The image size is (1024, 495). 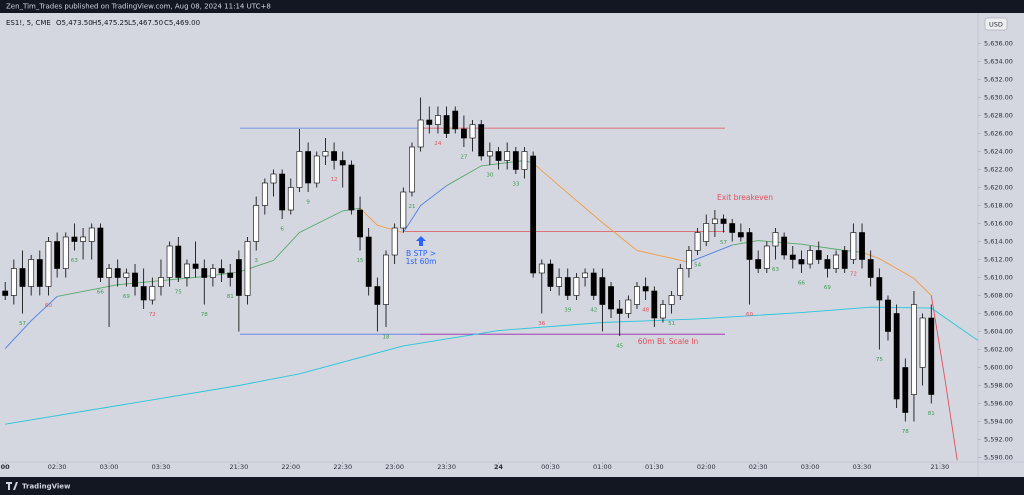 What do you see at coordinates (152, 315) in the screenshot?
I see `bar-number: 72` at bounding box center [152, 315].